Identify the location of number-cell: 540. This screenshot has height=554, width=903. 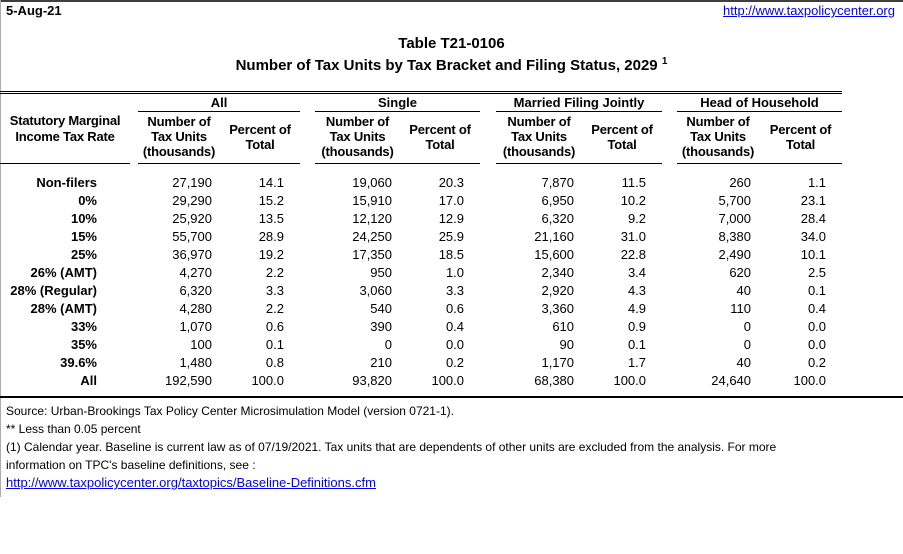
(381, 308).